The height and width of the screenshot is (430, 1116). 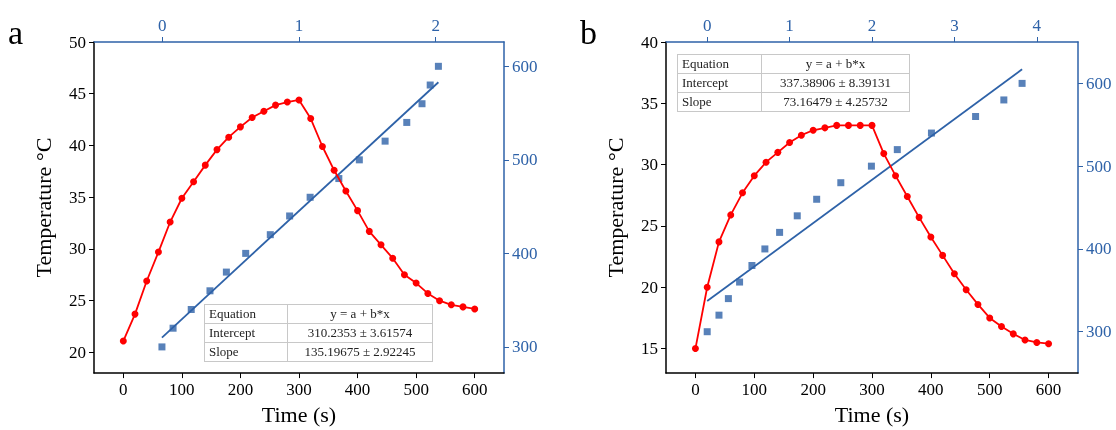 I want to click on y2-tick-label: 300, so click(x=1099, y=332).